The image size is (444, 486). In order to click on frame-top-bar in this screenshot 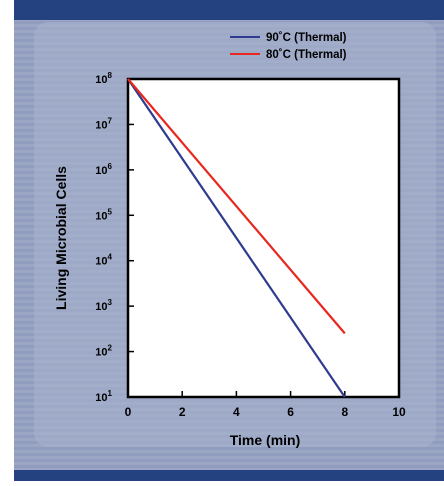, I will do `click(229, 10)`.